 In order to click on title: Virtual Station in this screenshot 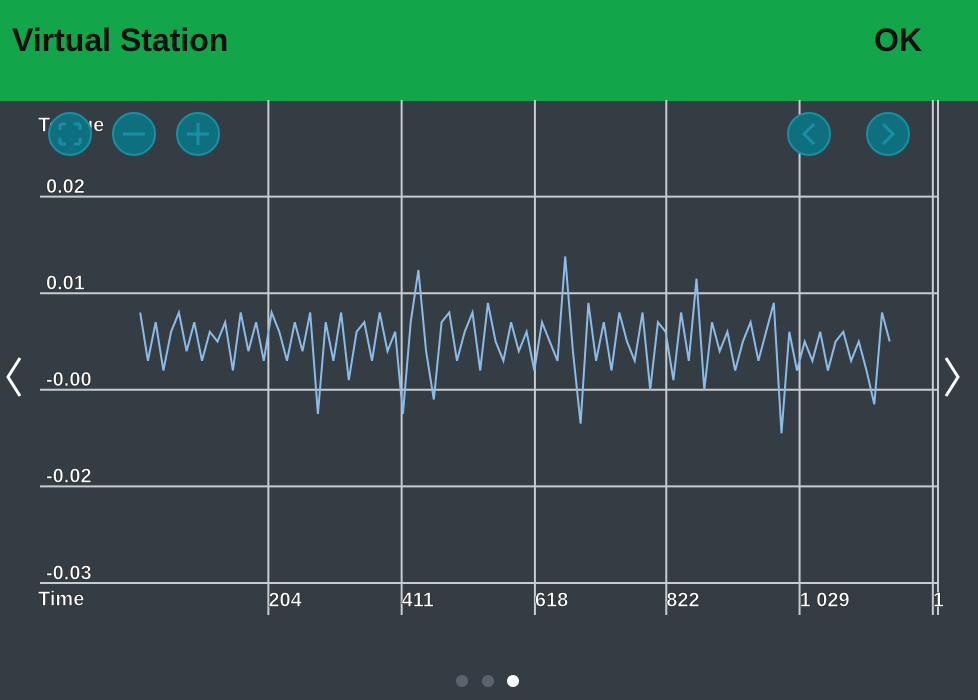, I will do `click(120, 40)`.